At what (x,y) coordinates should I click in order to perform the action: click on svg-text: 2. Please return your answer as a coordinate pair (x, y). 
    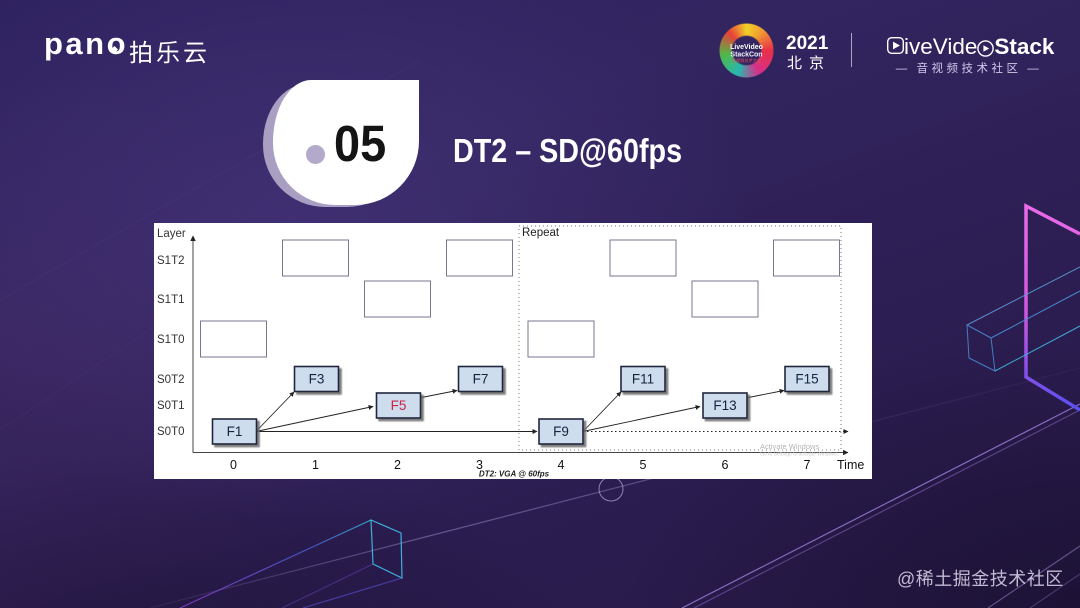
    Looking at the image, I should click on (397, 465).